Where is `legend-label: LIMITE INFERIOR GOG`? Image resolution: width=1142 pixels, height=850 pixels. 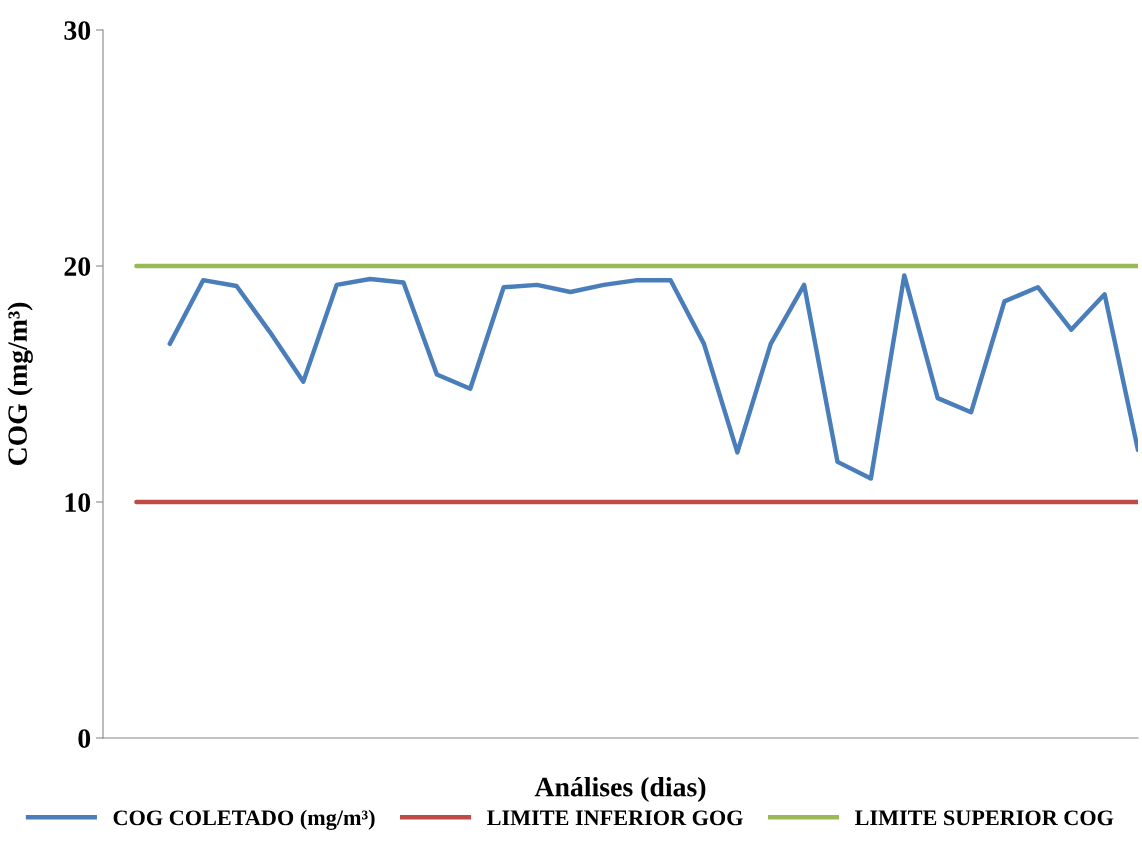
legend-label: LIMITE INFERIOR GOG is located at coordinates (615, 818).